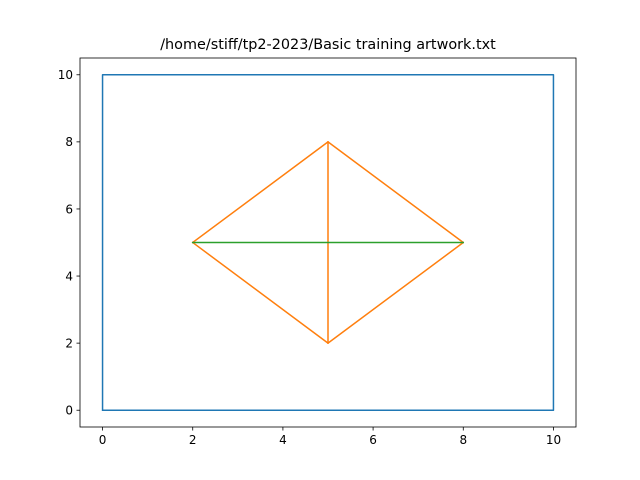  Describe the element at coordinates (193, 440) in the screenshot. I see `x-tick-label: 2` at that location.